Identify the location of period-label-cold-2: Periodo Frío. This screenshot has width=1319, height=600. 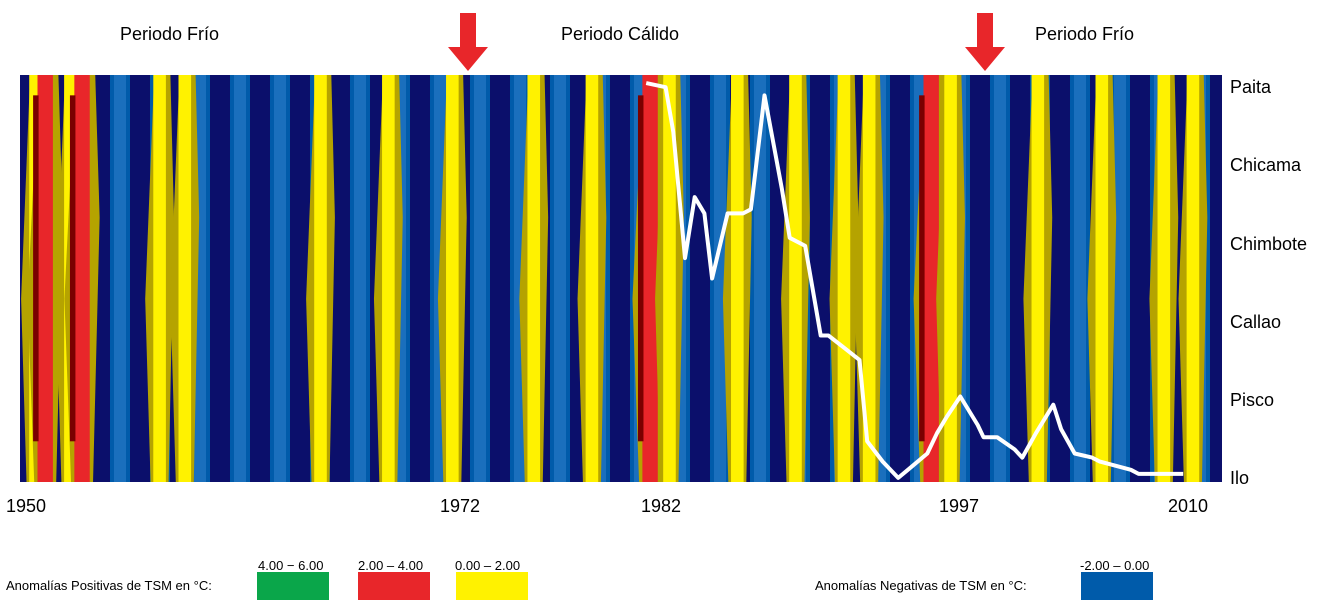
(1085, 34).